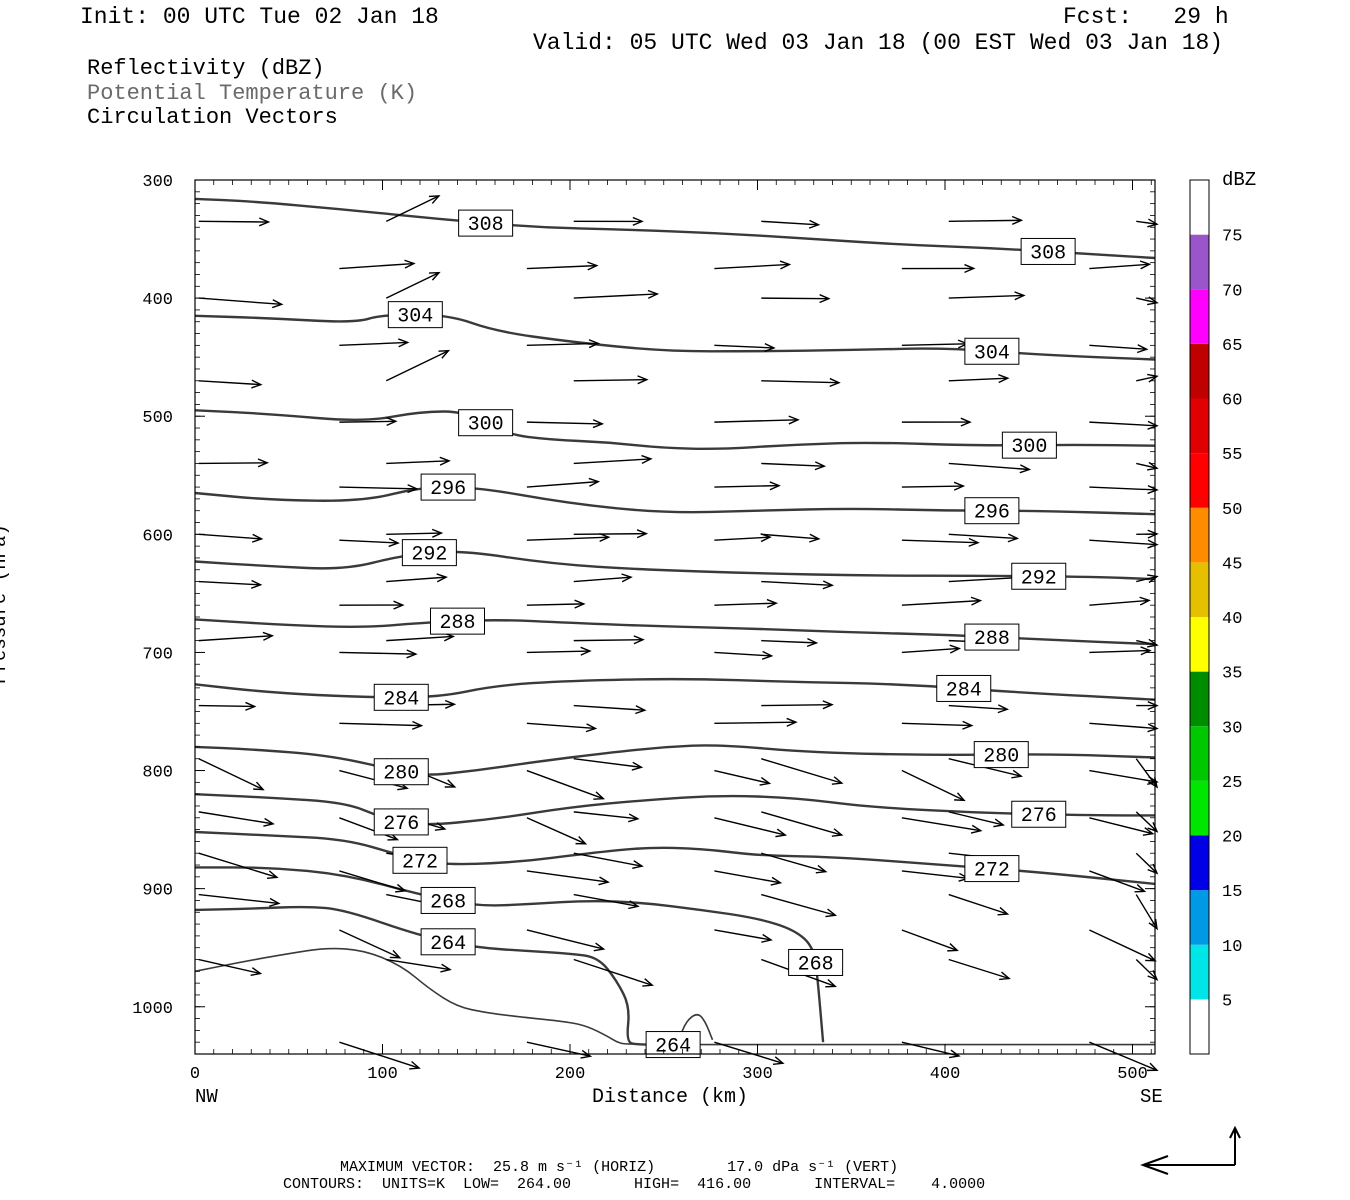  I want to click on contour-label: 284, so click(401, 699).